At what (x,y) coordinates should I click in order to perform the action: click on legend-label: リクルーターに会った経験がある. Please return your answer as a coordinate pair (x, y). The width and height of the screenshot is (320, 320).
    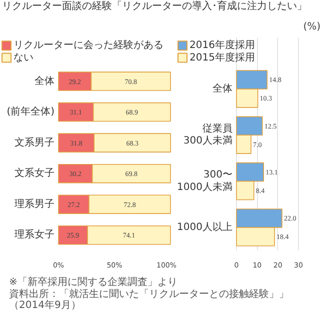
    Looking at the image, I should click on (89, 45).